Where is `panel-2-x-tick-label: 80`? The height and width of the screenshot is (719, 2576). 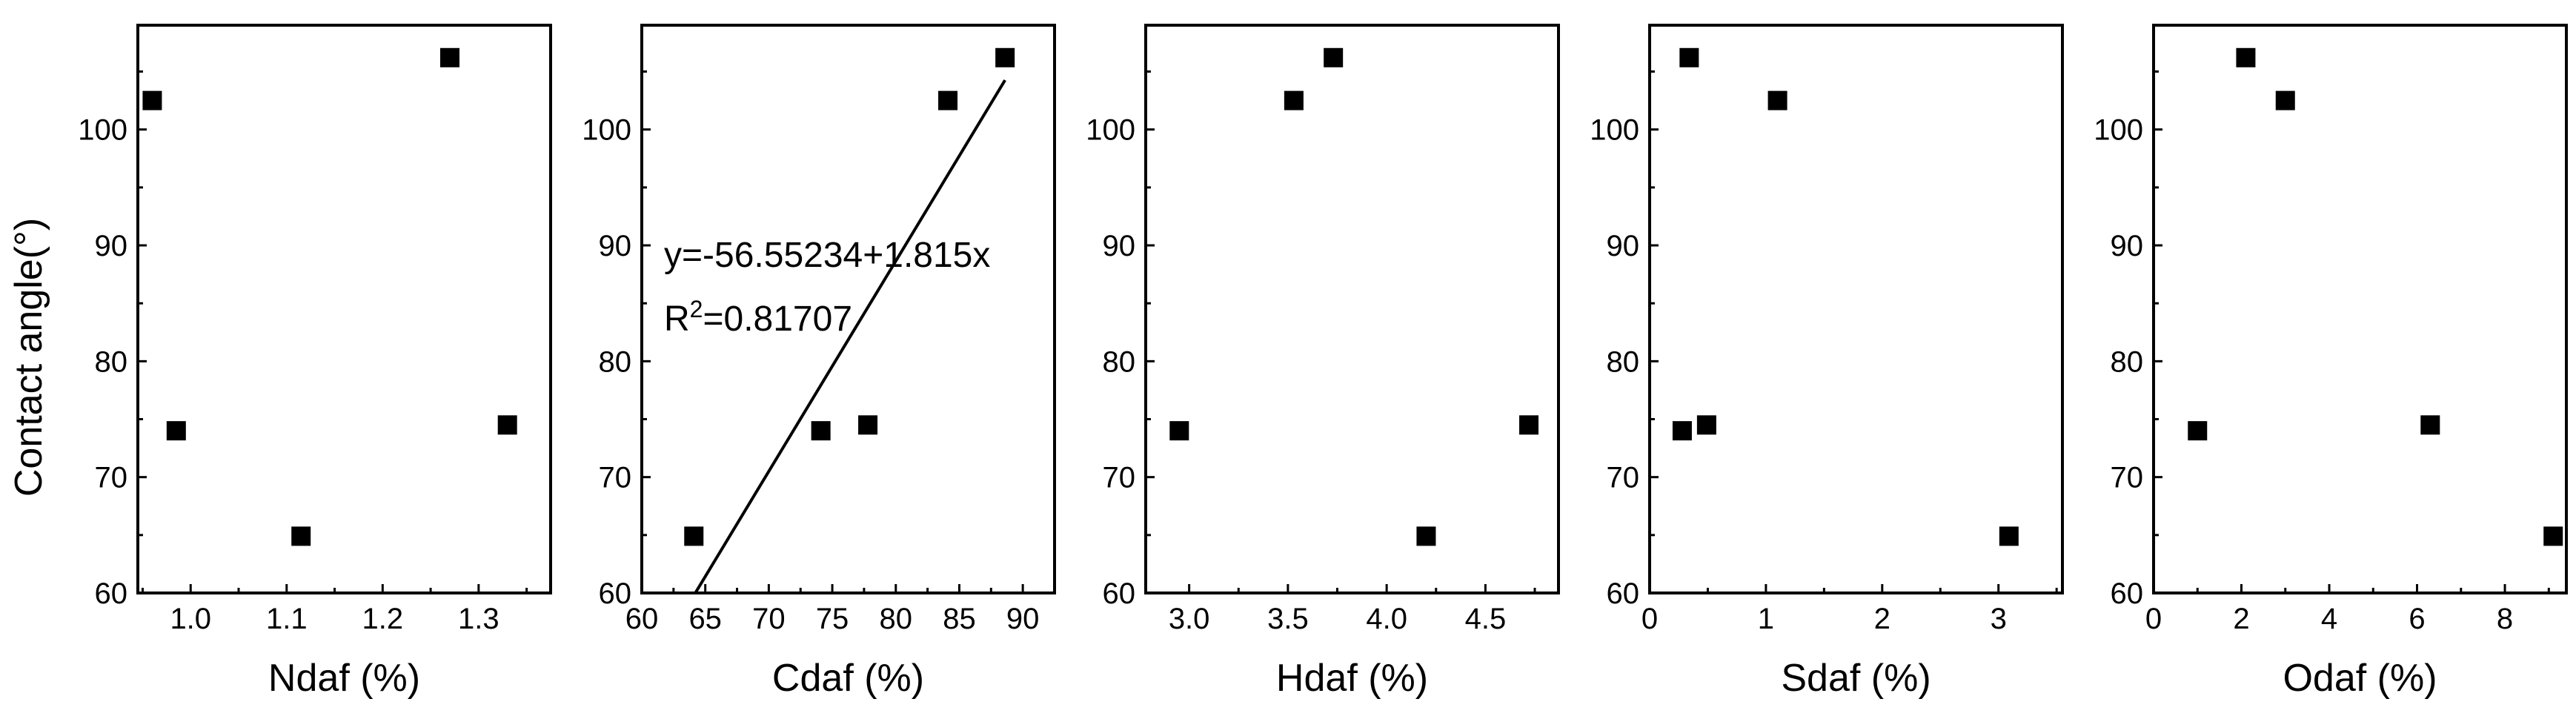 panel-2-x-tick-label: 80 is located at coordinates (897, 619).